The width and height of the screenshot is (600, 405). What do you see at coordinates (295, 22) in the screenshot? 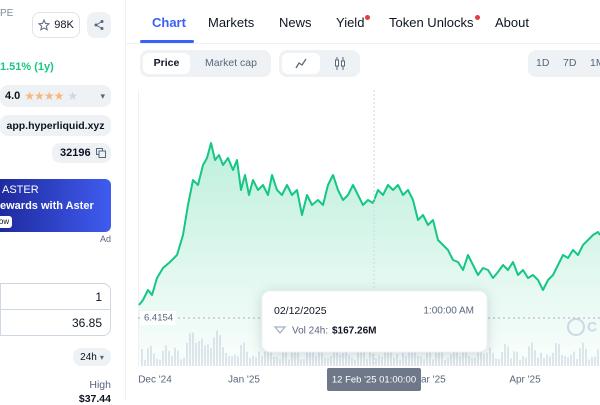
I see `tab: News` at bounding box center [295, 22].